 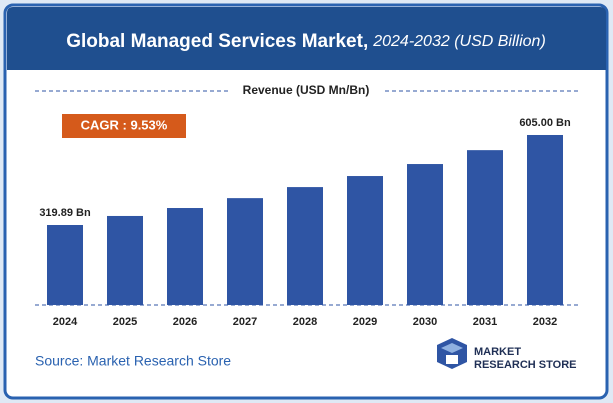 I want to click on x-tick-label: 2024, so click(x=65, y=322).